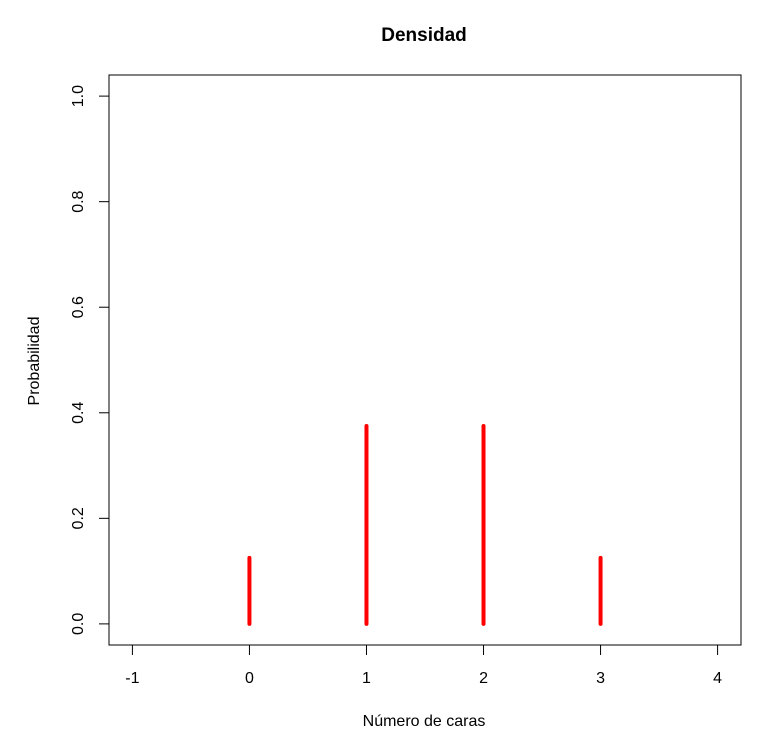  What do you see at coordinates (90, 360) in the screenshot?
I see `y-axis: 0.0 0.2 0.4 0.6 0.8 1.0` at bounding box center [90, 360].